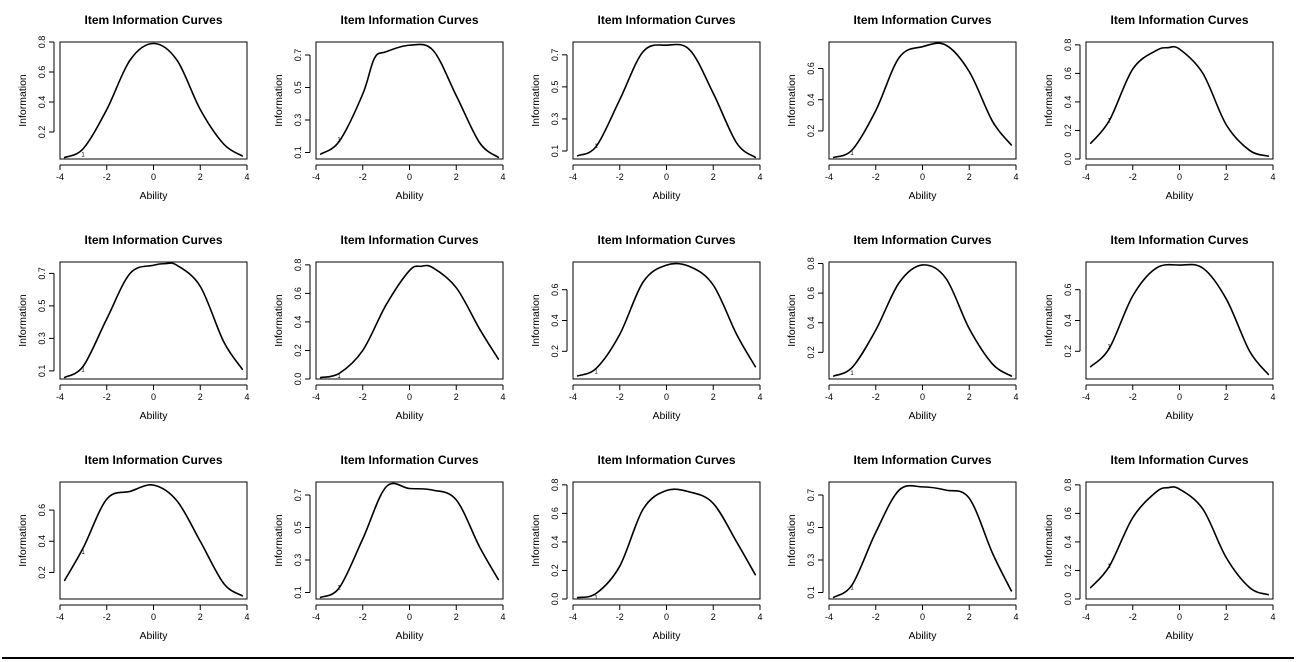 This screenshot has height=662, width=1296. I want to click on y-tick-label: 0.0, so click(1068, 599).